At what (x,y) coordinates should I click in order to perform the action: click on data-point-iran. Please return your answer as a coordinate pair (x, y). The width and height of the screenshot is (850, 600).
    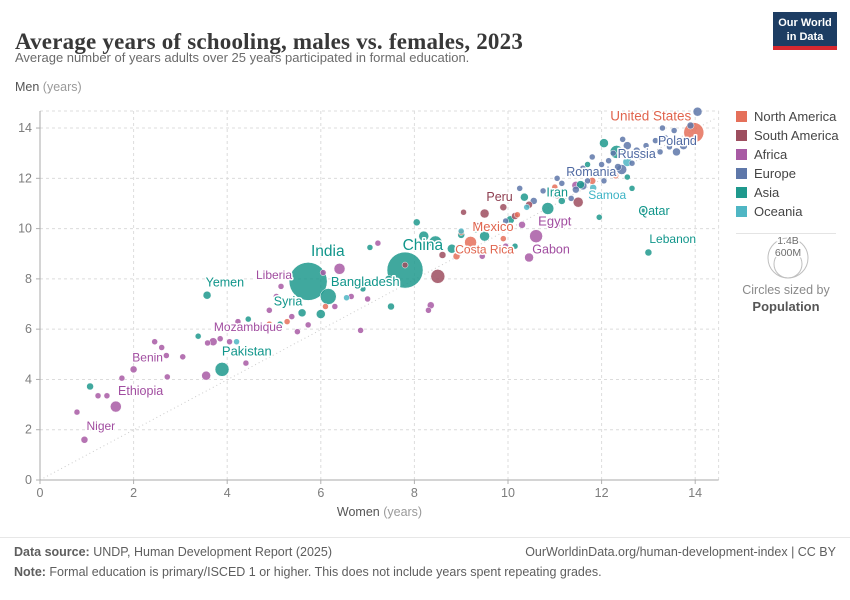
    Looking at the image, I should click on (548, 208).